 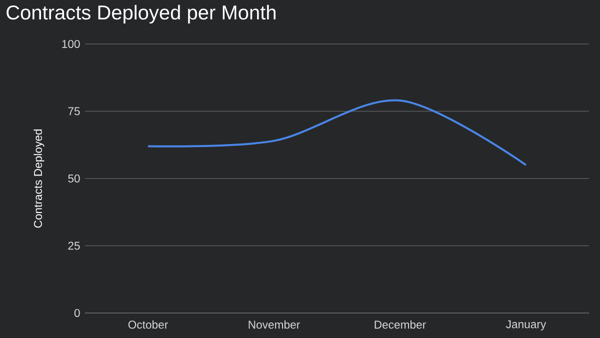 I want to click on y-tick-label: 75, so click(x=74, y=111).